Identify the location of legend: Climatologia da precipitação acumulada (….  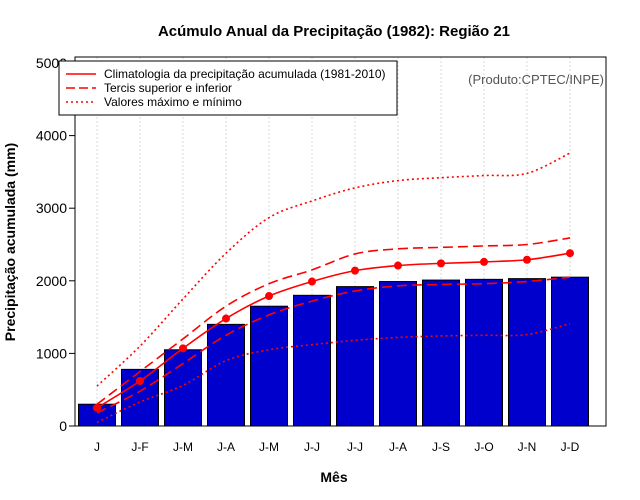
(228, 88).